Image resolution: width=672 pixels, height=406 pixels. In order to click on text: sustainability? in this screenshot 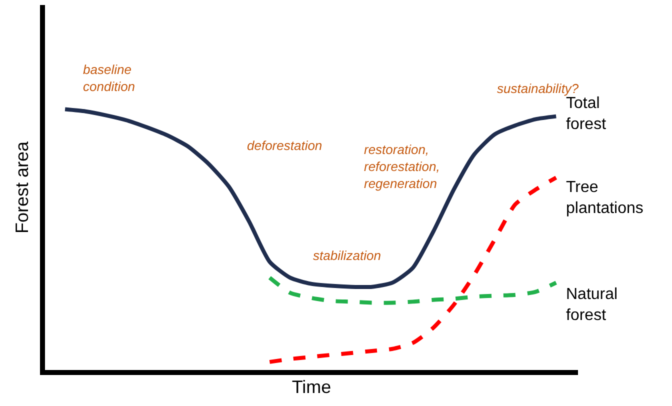, I will do `click(538, 88)`.